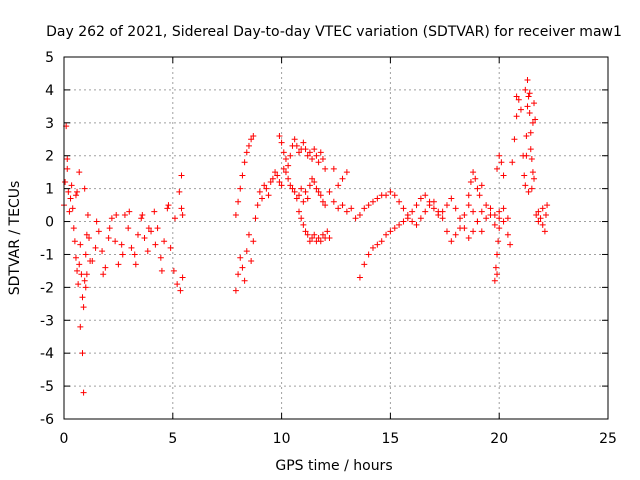 The image size is (640, 480). Describe the element at coordinates (418, 175) in the screenshot. I see `series-seg-d-upper` at that location.